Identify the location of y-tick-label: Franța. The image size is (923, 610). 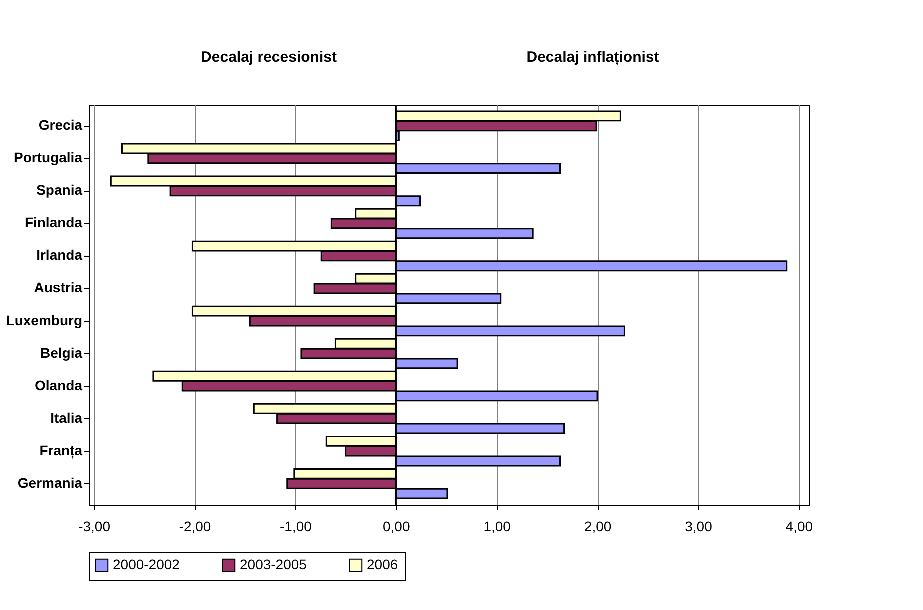
(61, 451).